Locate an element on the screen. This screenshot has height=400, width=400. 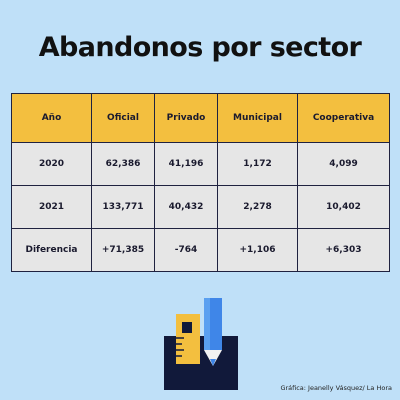
table-cell: 2020 is located at coordinates (51, 164).